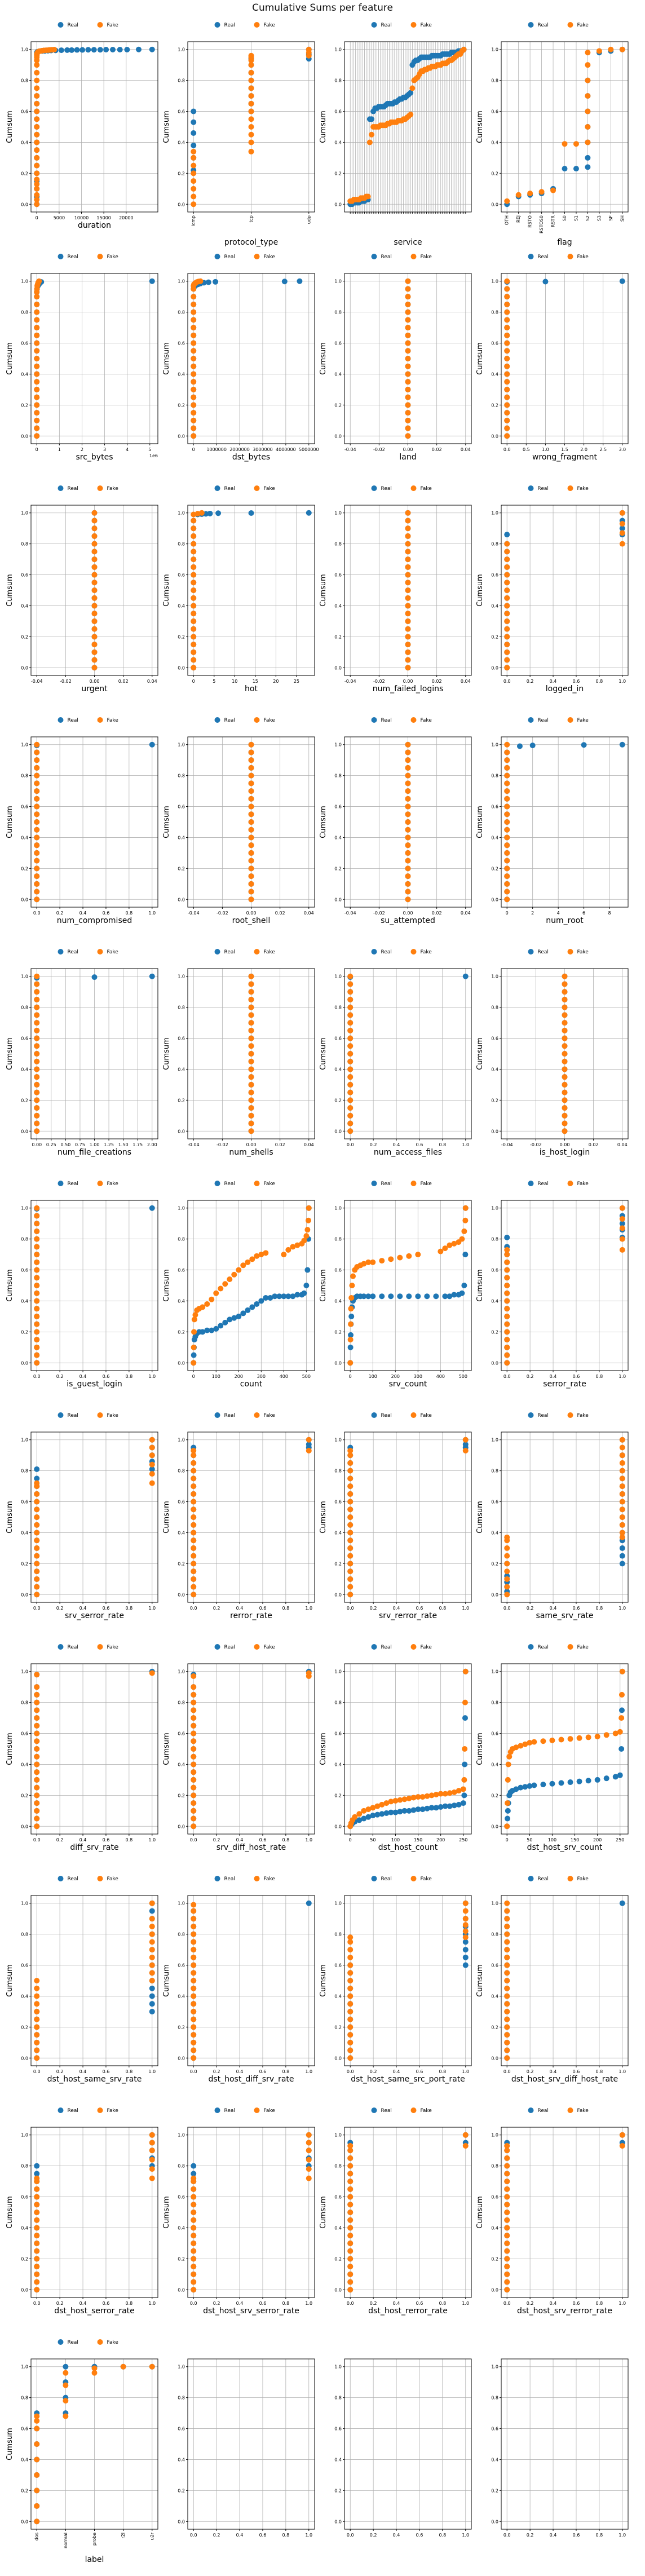 This screenshot has width=645, height=2576. I want to click on x-tick-label: -0.02, so click(66, 682).